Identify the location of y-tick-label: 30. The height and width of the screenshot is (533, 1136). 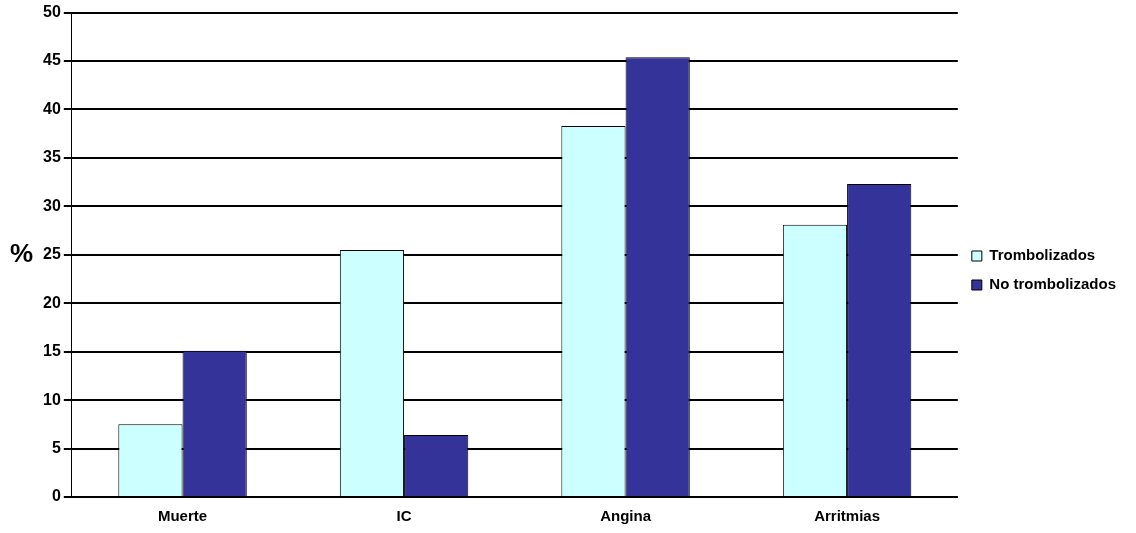
(52, 205).